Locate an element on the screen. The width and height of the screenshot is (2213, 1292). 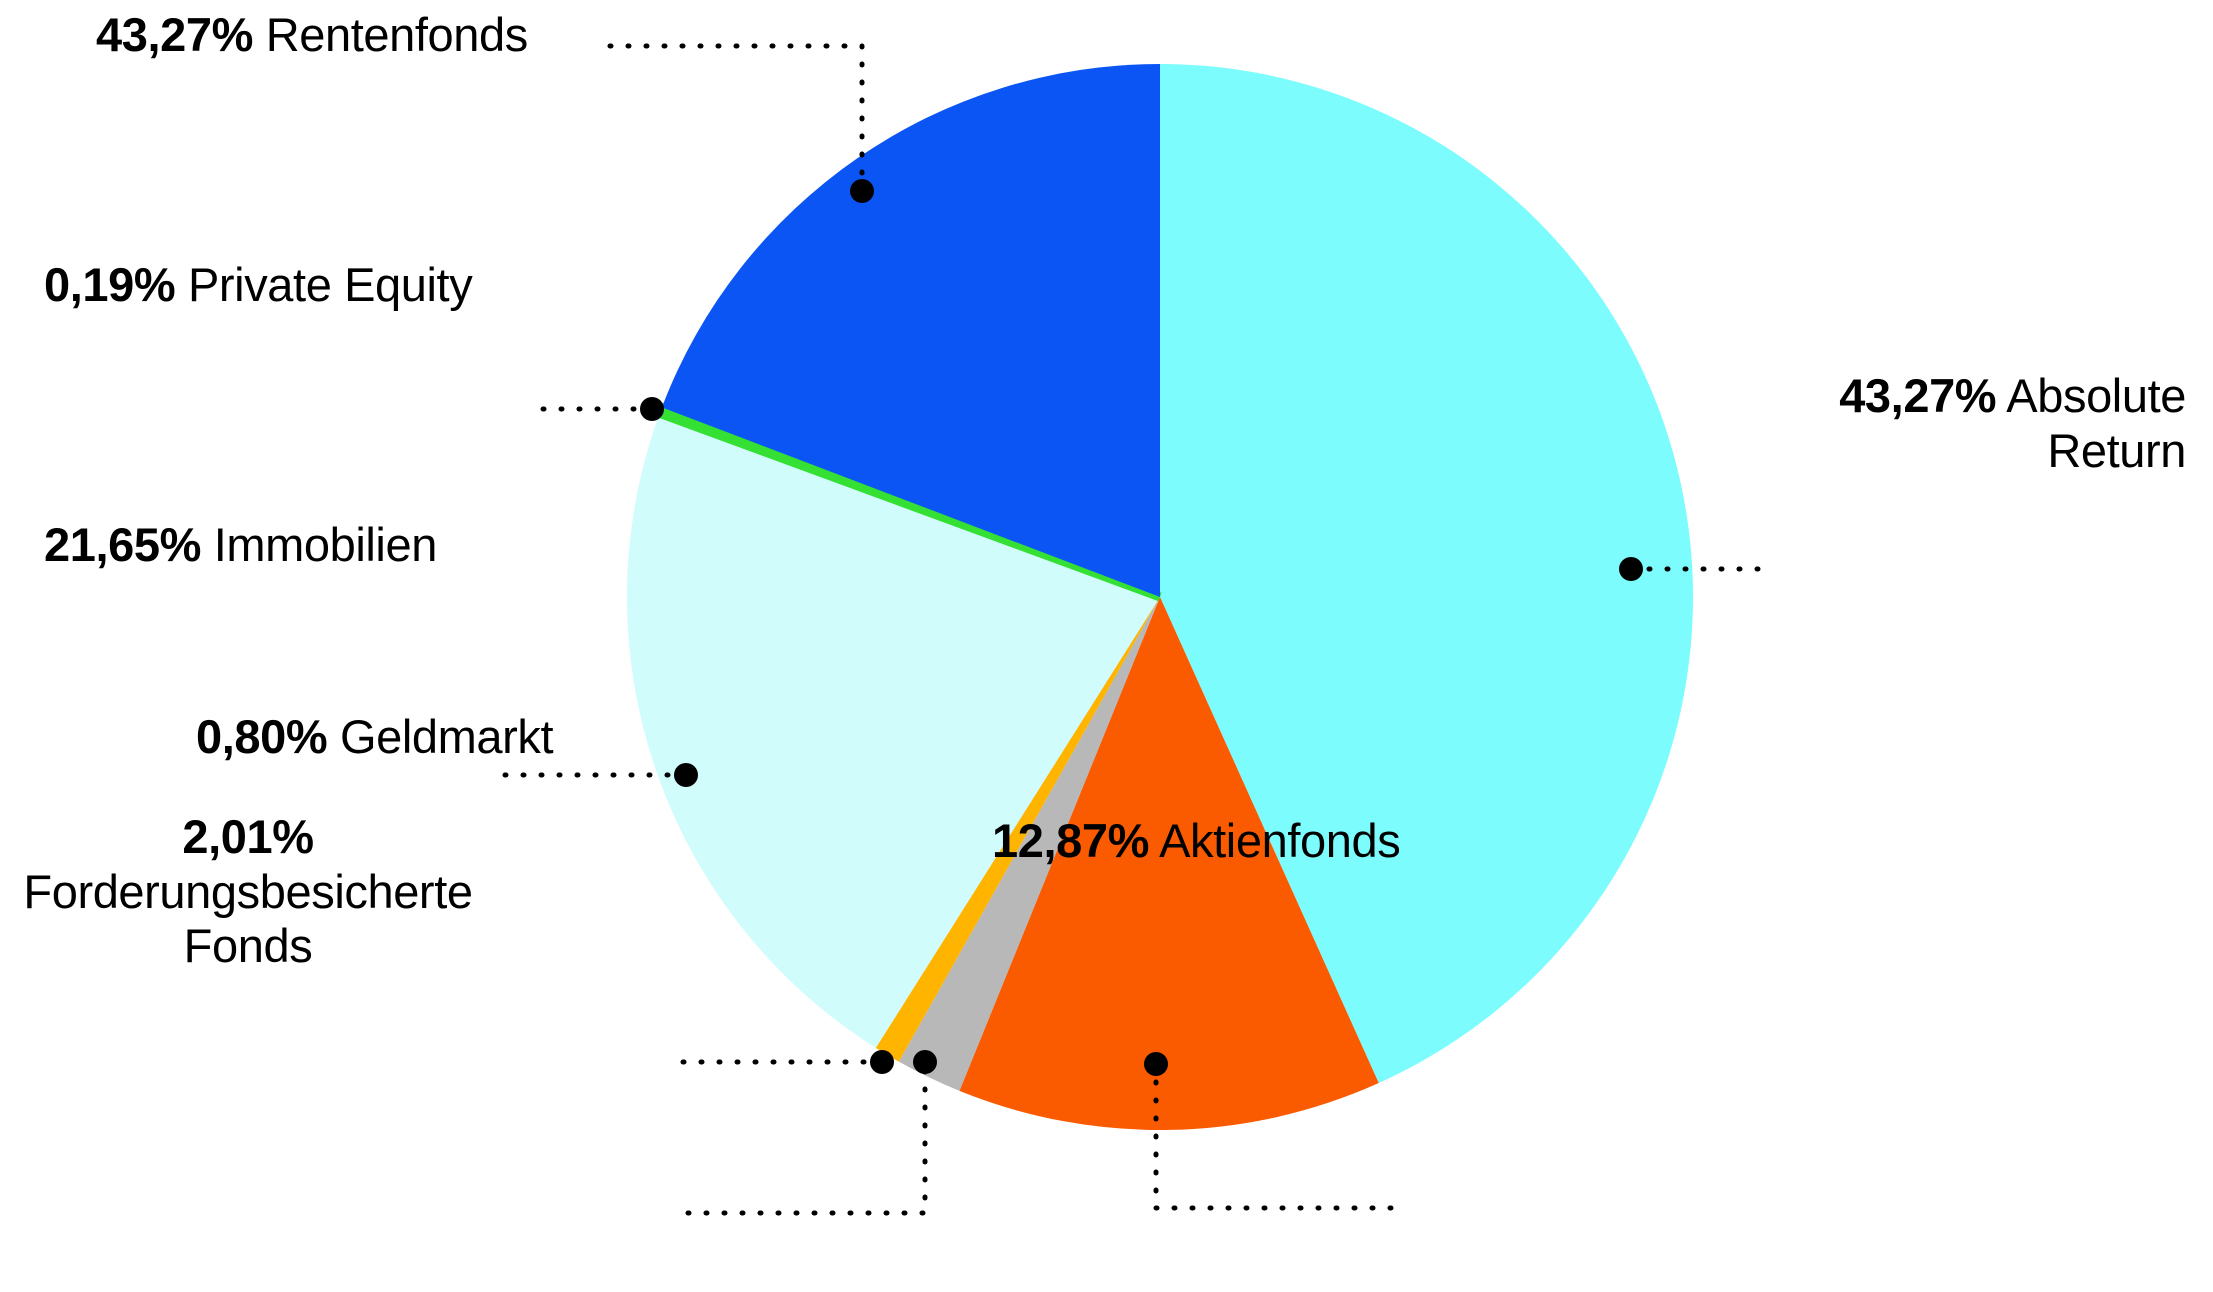
pie-label-aktienfonds-percent: 12,87% is located at coordinates (1071, 840).